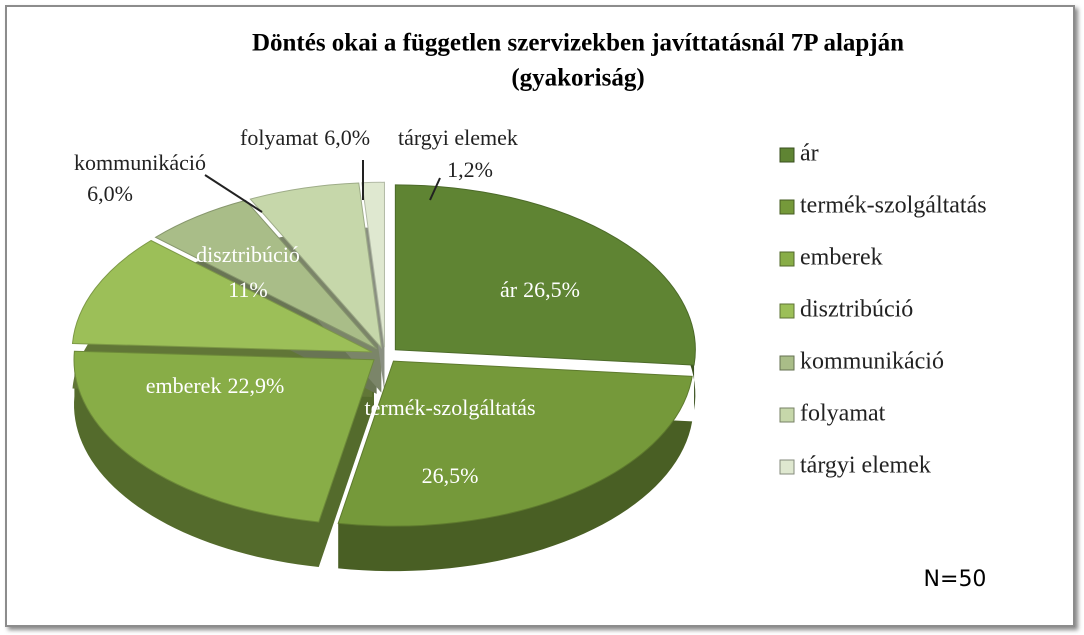  What do you see at coordinates (458, 137) in the screenshot?
I see `data-label-name: tárgyi elemek` at bounding box center [458, 137].